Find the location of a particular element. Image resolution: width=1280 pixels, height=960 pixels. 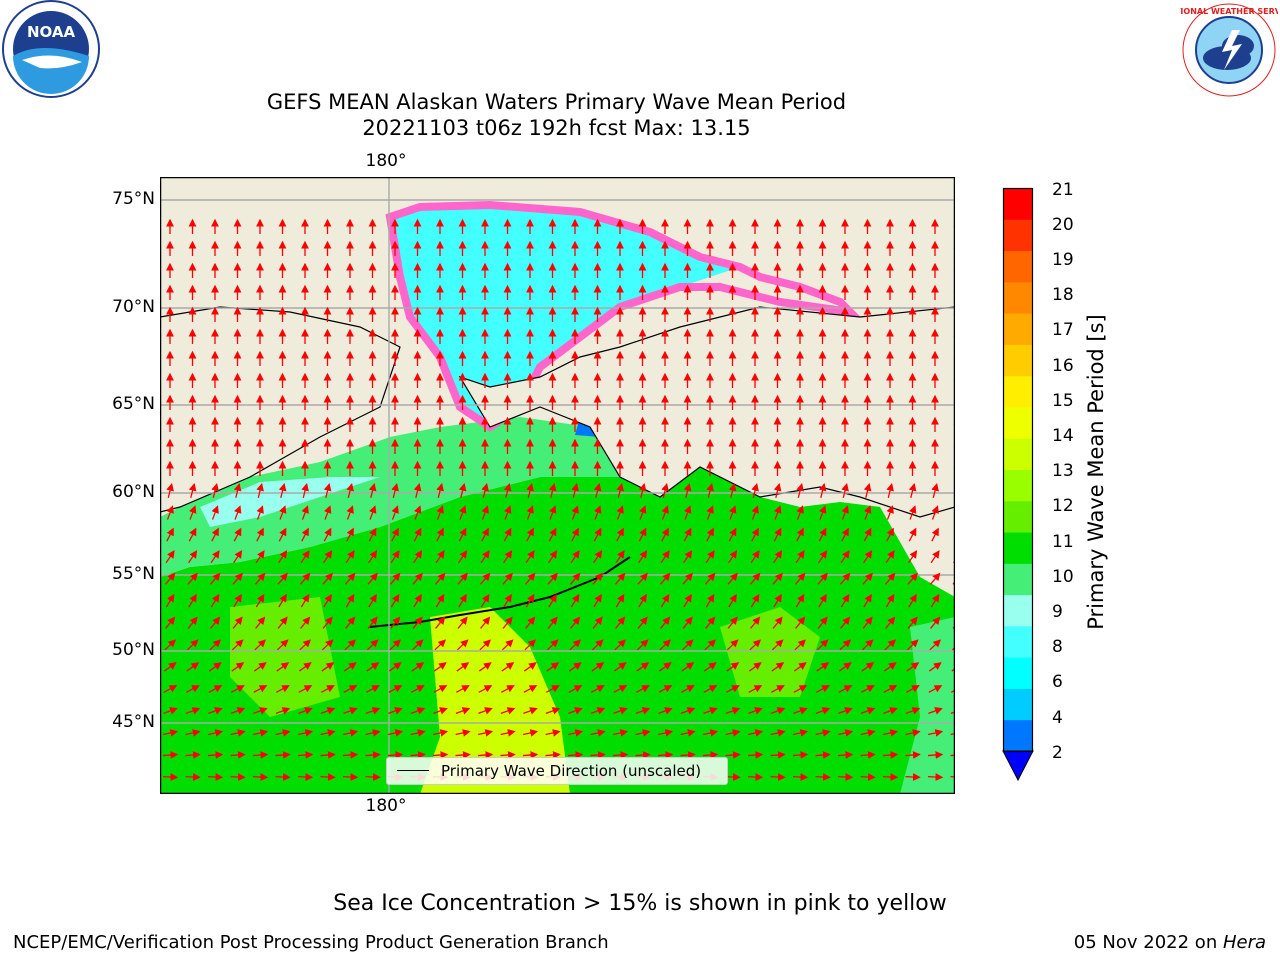

sea-ice-edge is located at coordinates (623, 316).